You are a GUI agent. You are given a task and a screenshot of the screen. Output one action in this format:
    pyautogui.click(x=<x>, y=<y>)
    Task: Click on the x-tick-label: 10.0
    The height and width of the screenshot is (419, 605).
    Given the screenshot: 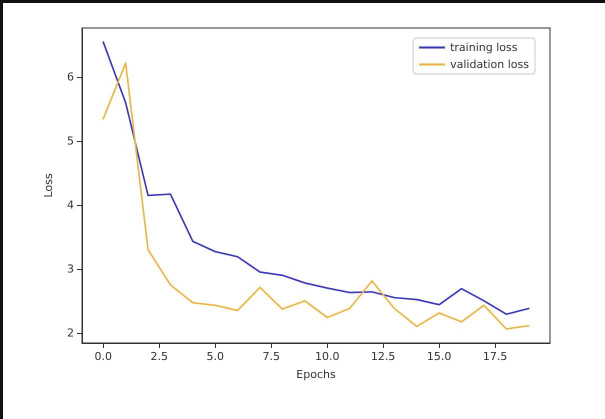 What is the action you would take?
    pyautogui.click(x=327, y=356)
    